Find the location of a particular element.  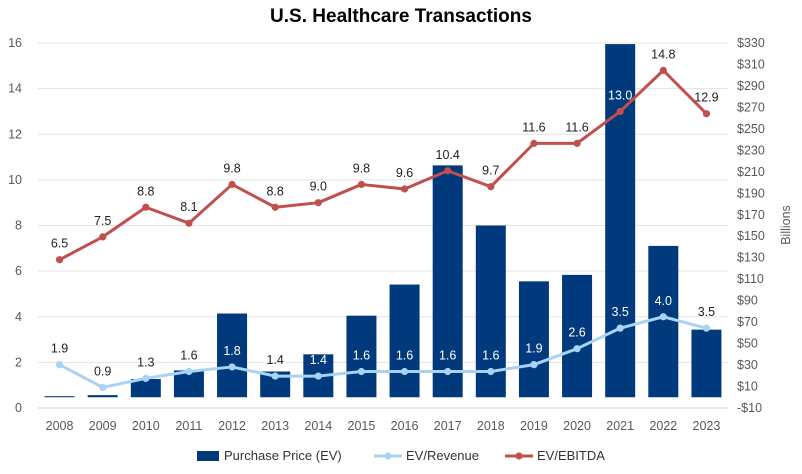

y2-tick-label: -$10 is located at coordinates (749, 408).